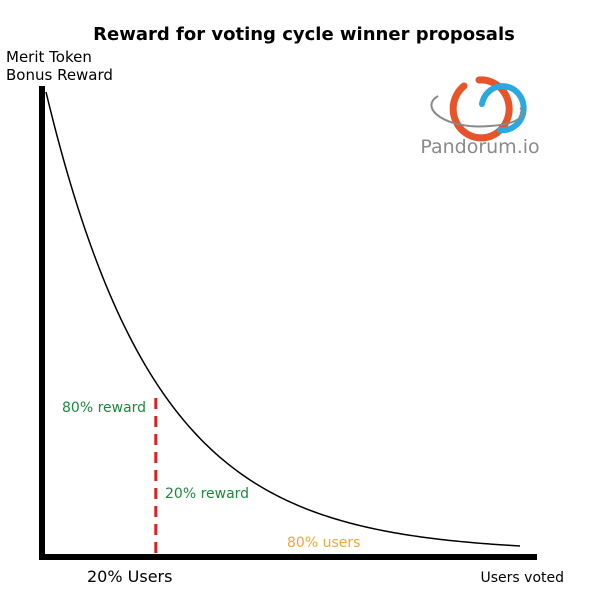  Describe the element at coordinates (49, 57) in the screenshot. I see `y-axis-label-line-1: Merit Token` at that location.